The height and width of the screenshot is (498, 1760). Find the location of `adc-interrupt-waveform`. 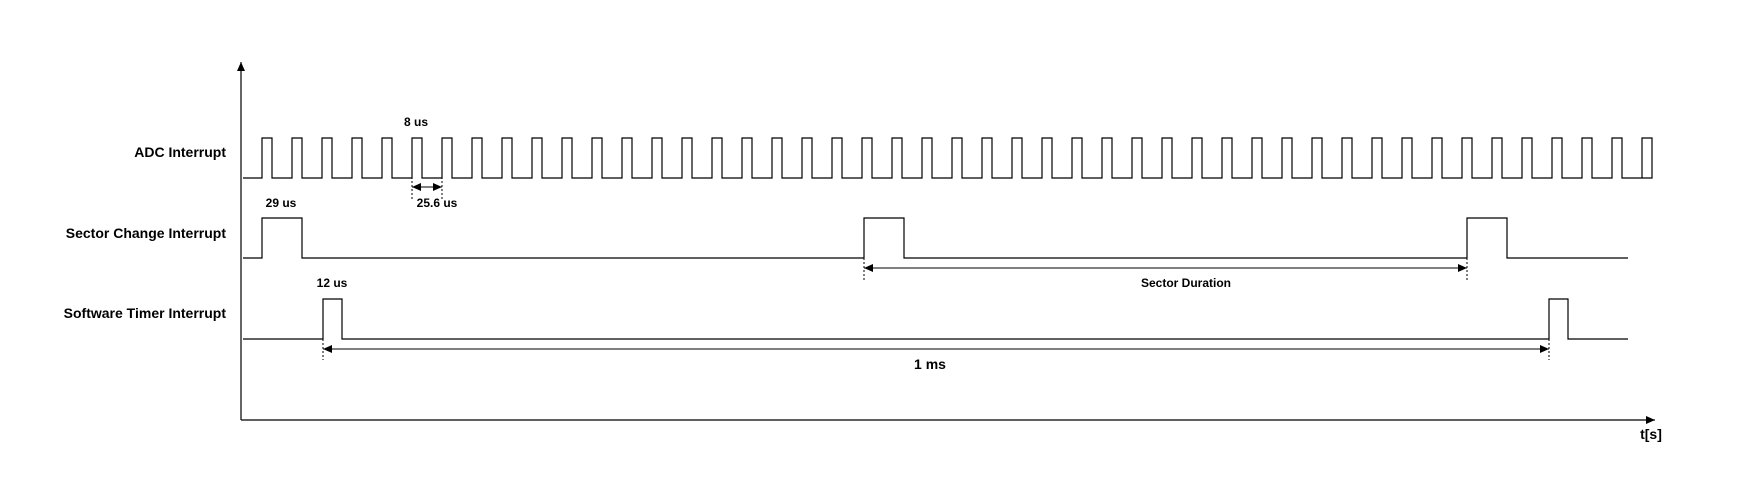

adc-interrupt-waveform is located at coordinates (948, 158).